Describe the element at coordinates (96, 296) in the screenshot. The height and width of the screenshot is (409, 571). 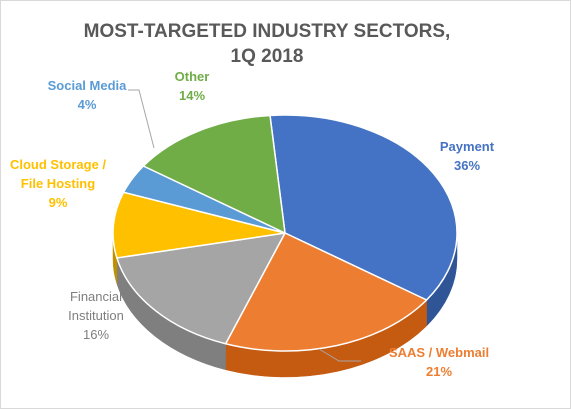
I see `category-label-financial-institution: Financial` at that location.